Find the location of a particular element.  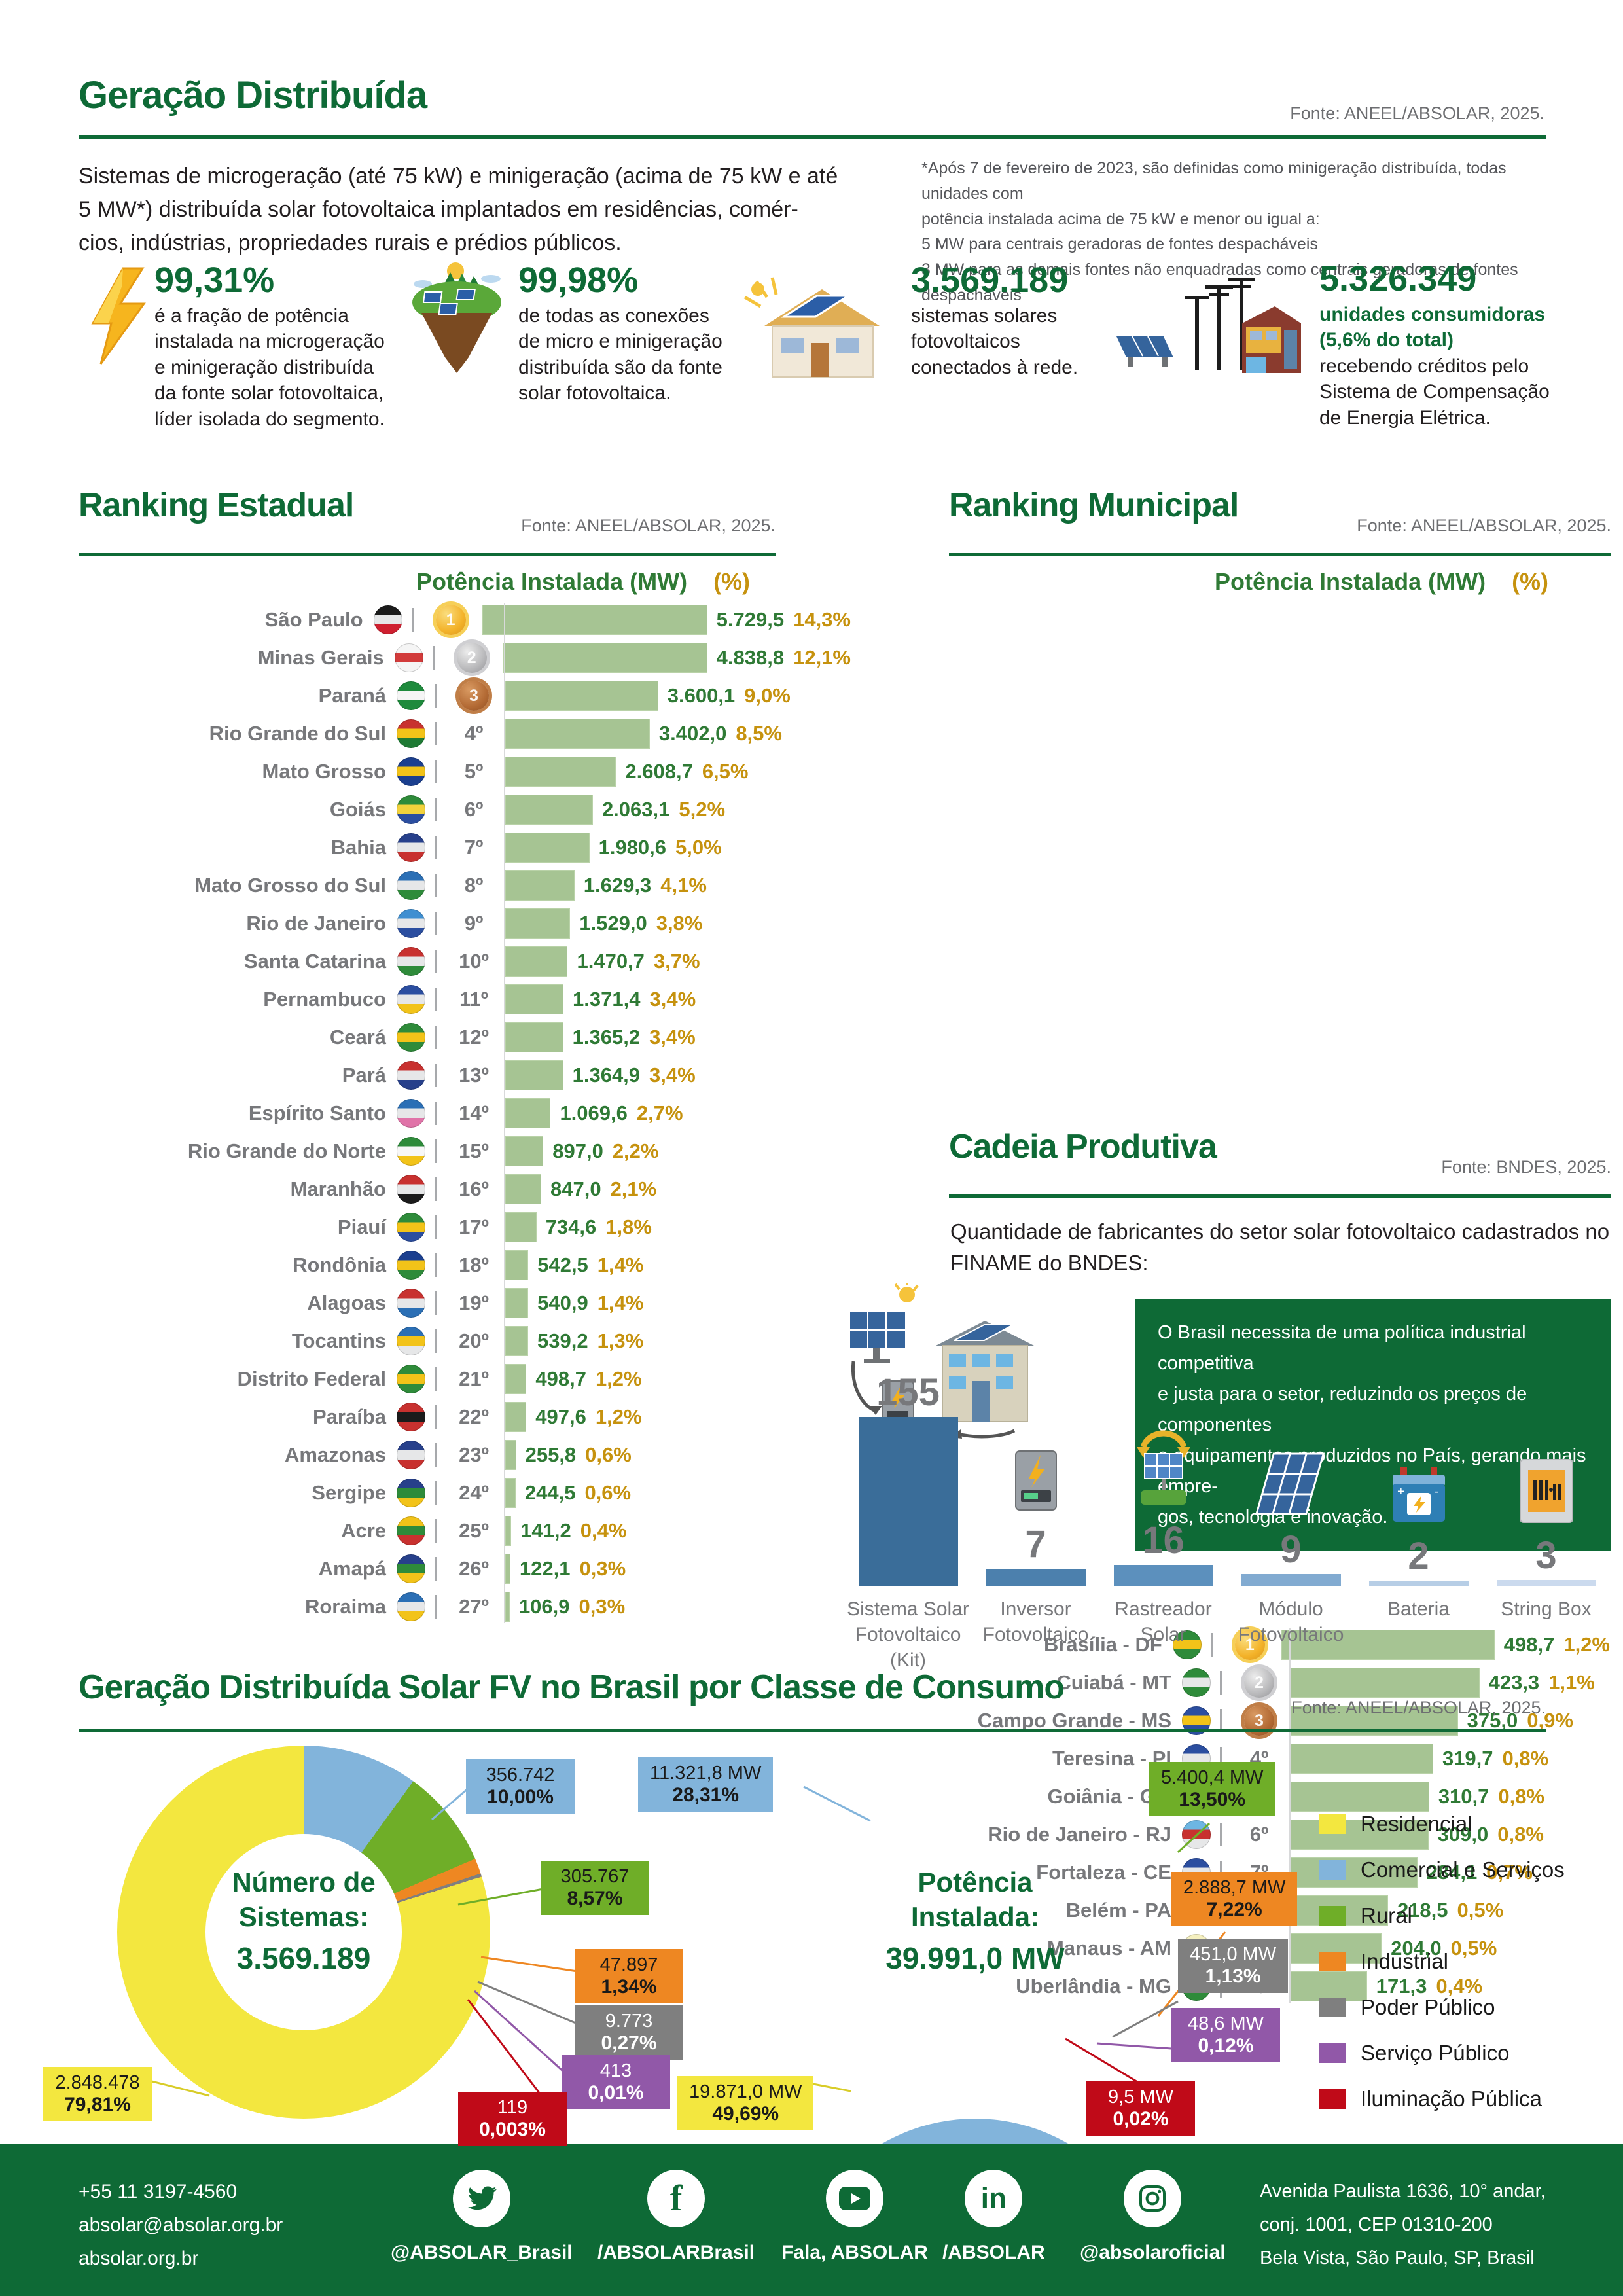

rank-badge: 11º is located at coordinates (474, 999).